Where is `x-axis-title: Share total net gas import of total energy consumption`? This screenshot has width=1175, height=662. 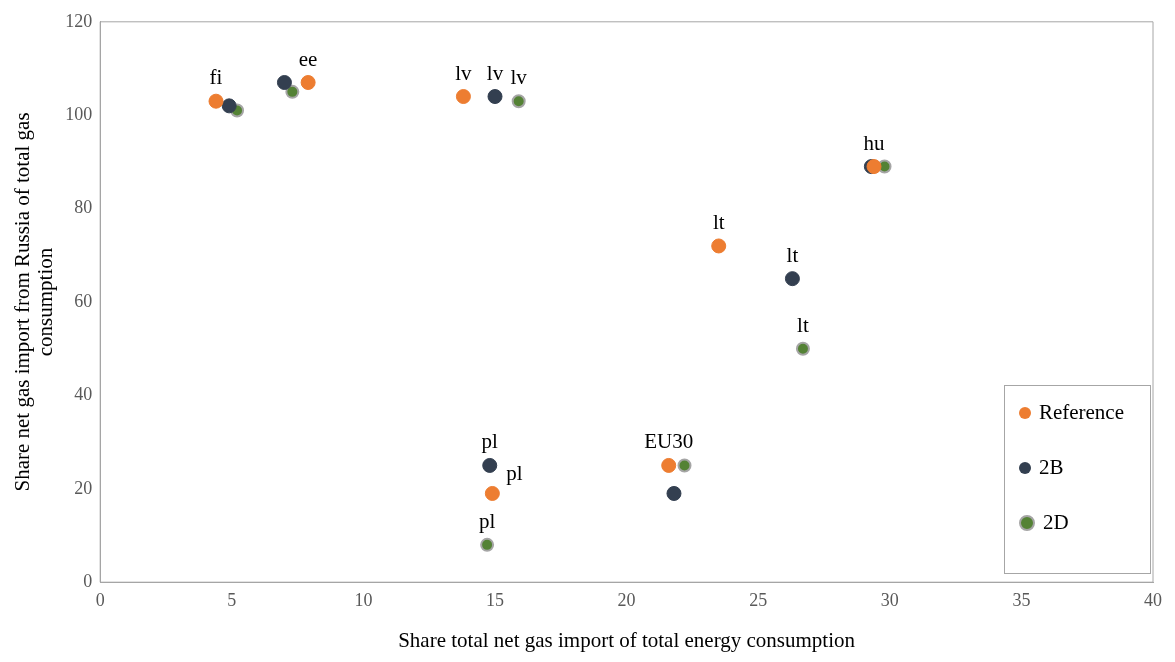
x-axis-title: Share total net gas import of total energy consumption is located at coordinates (627, 639).